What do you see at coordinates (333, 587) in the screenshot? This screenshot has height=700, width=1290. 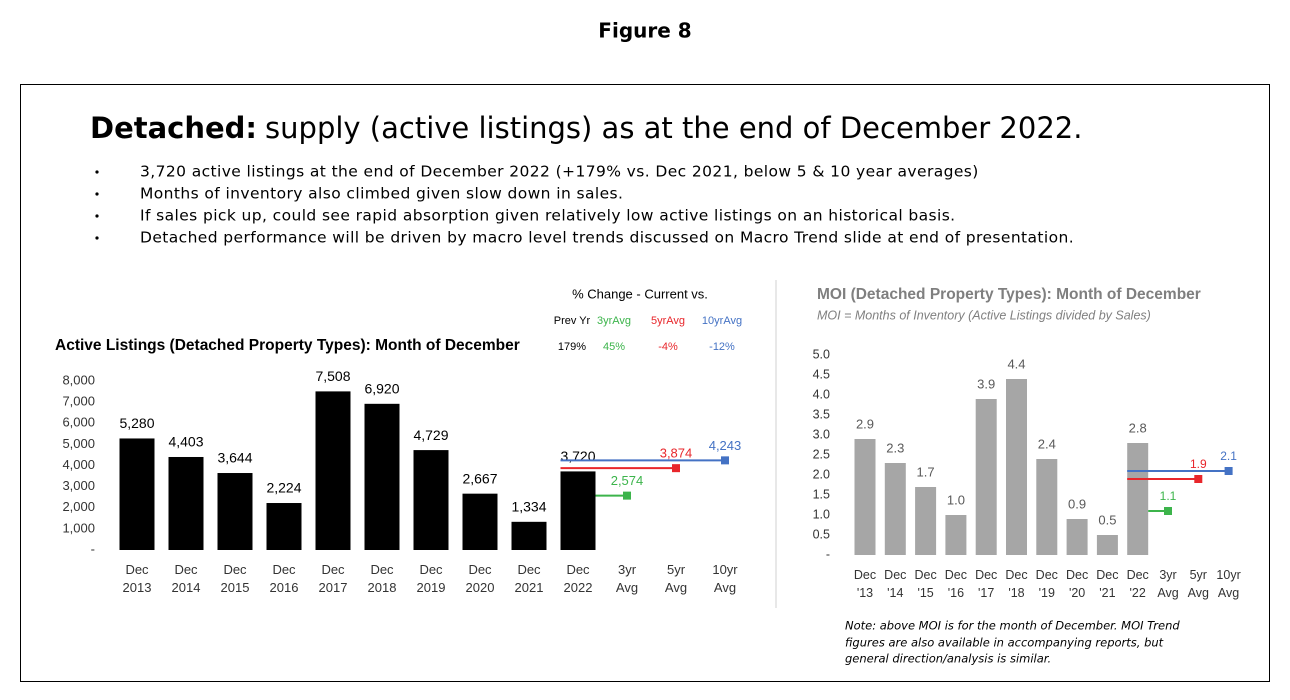 I see `x-tick-line: 2017` at bounding box center [333, 587].